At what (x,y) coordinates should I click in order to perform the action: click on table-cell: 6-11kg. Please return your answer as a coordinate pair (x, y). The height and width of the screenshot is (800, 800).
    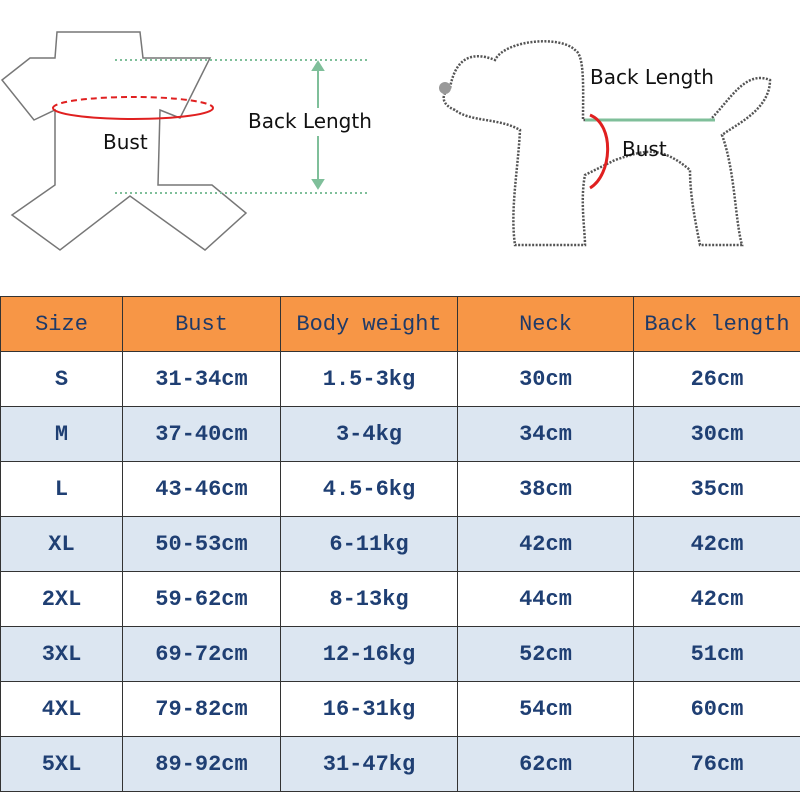
    Looking at the image, I should click on (369, 544).